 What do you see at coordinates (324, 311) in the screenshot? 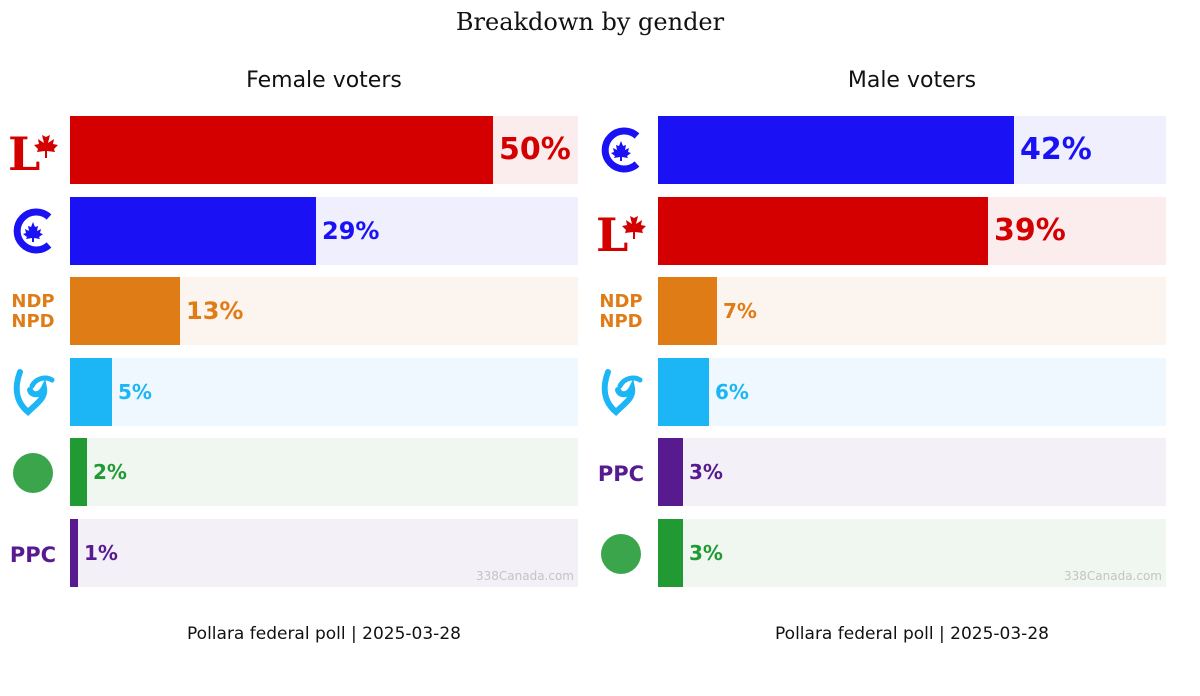
I see `bar-track: 13%` at bounding box center [324, 311].